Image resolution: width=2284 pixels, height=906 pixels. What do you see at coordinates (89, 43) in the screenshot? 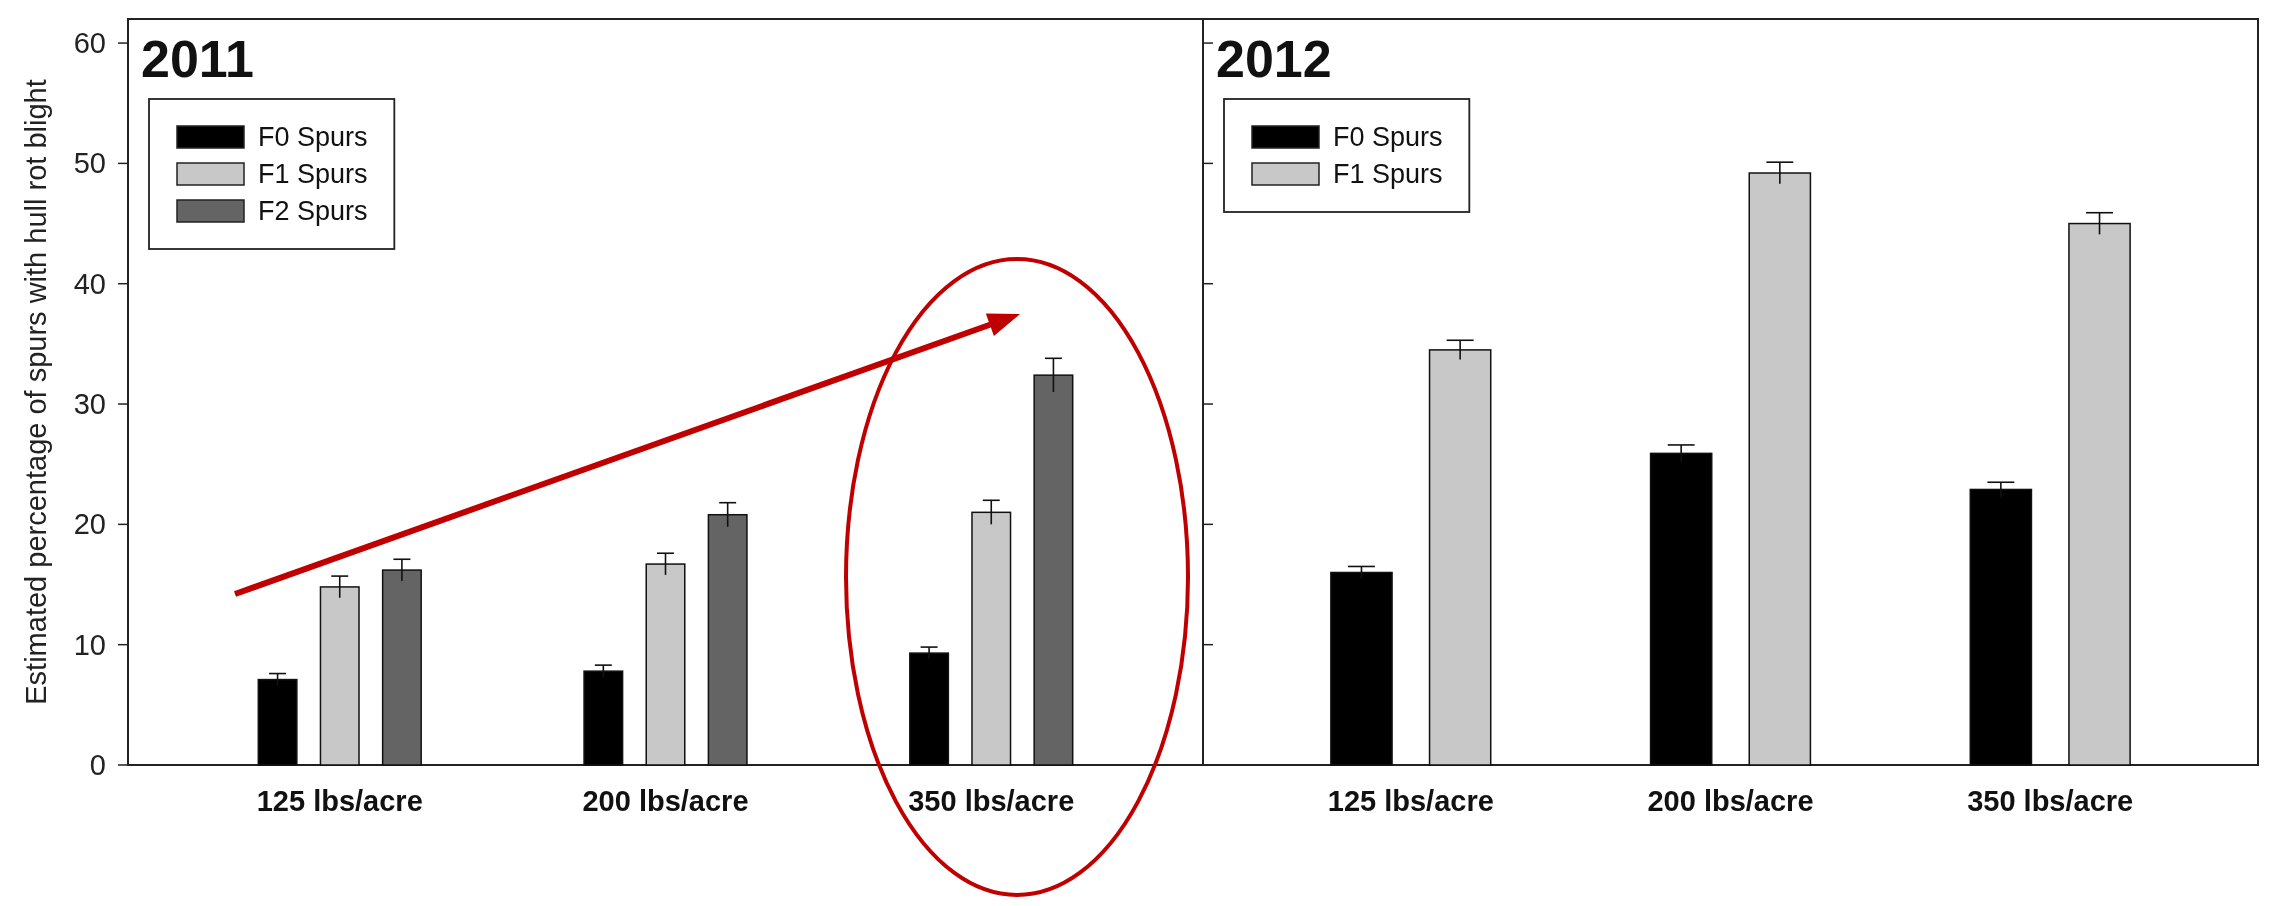
I see `y-tick-label: 60` at bounding box center [89, 43].